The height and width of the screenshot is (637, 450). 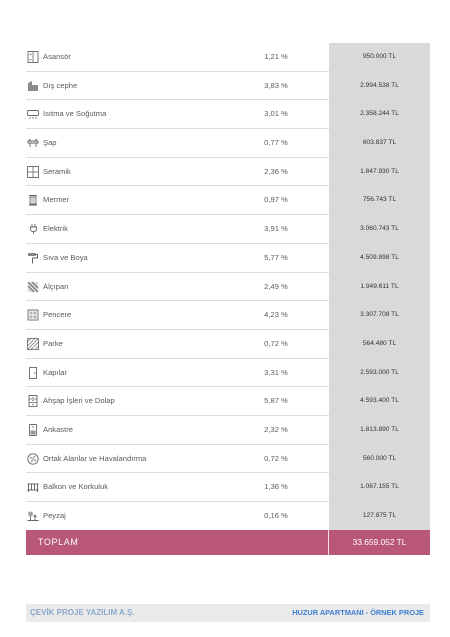 What do you see at coordinates (228, 487) in the screenshot?
I see `table-row: Balkon ve Korkuluk 1,36 % 1.067.155 TL` at bounding box center [228, 487].